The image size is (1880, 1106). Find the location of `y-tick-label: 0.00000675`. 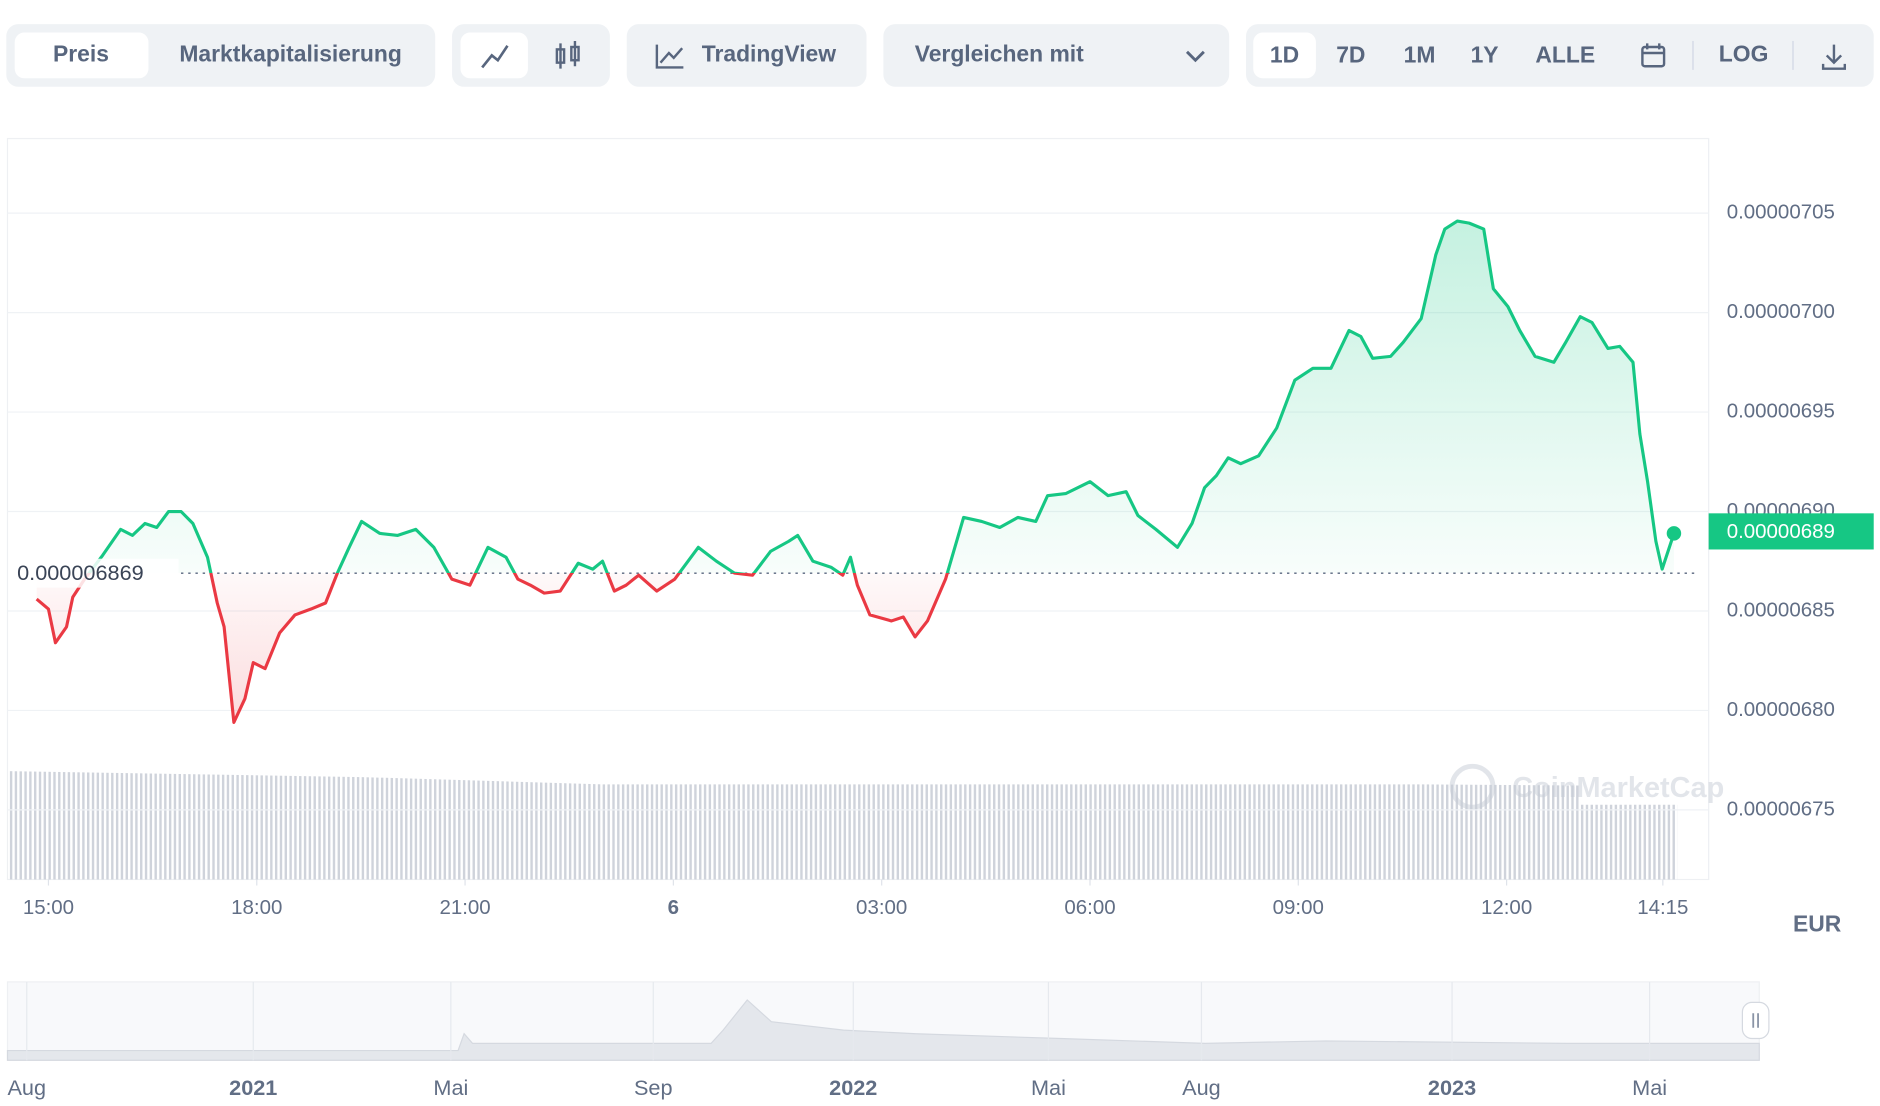

y-tick-label: 0.00000675 is located at coordinates (1781, 808).